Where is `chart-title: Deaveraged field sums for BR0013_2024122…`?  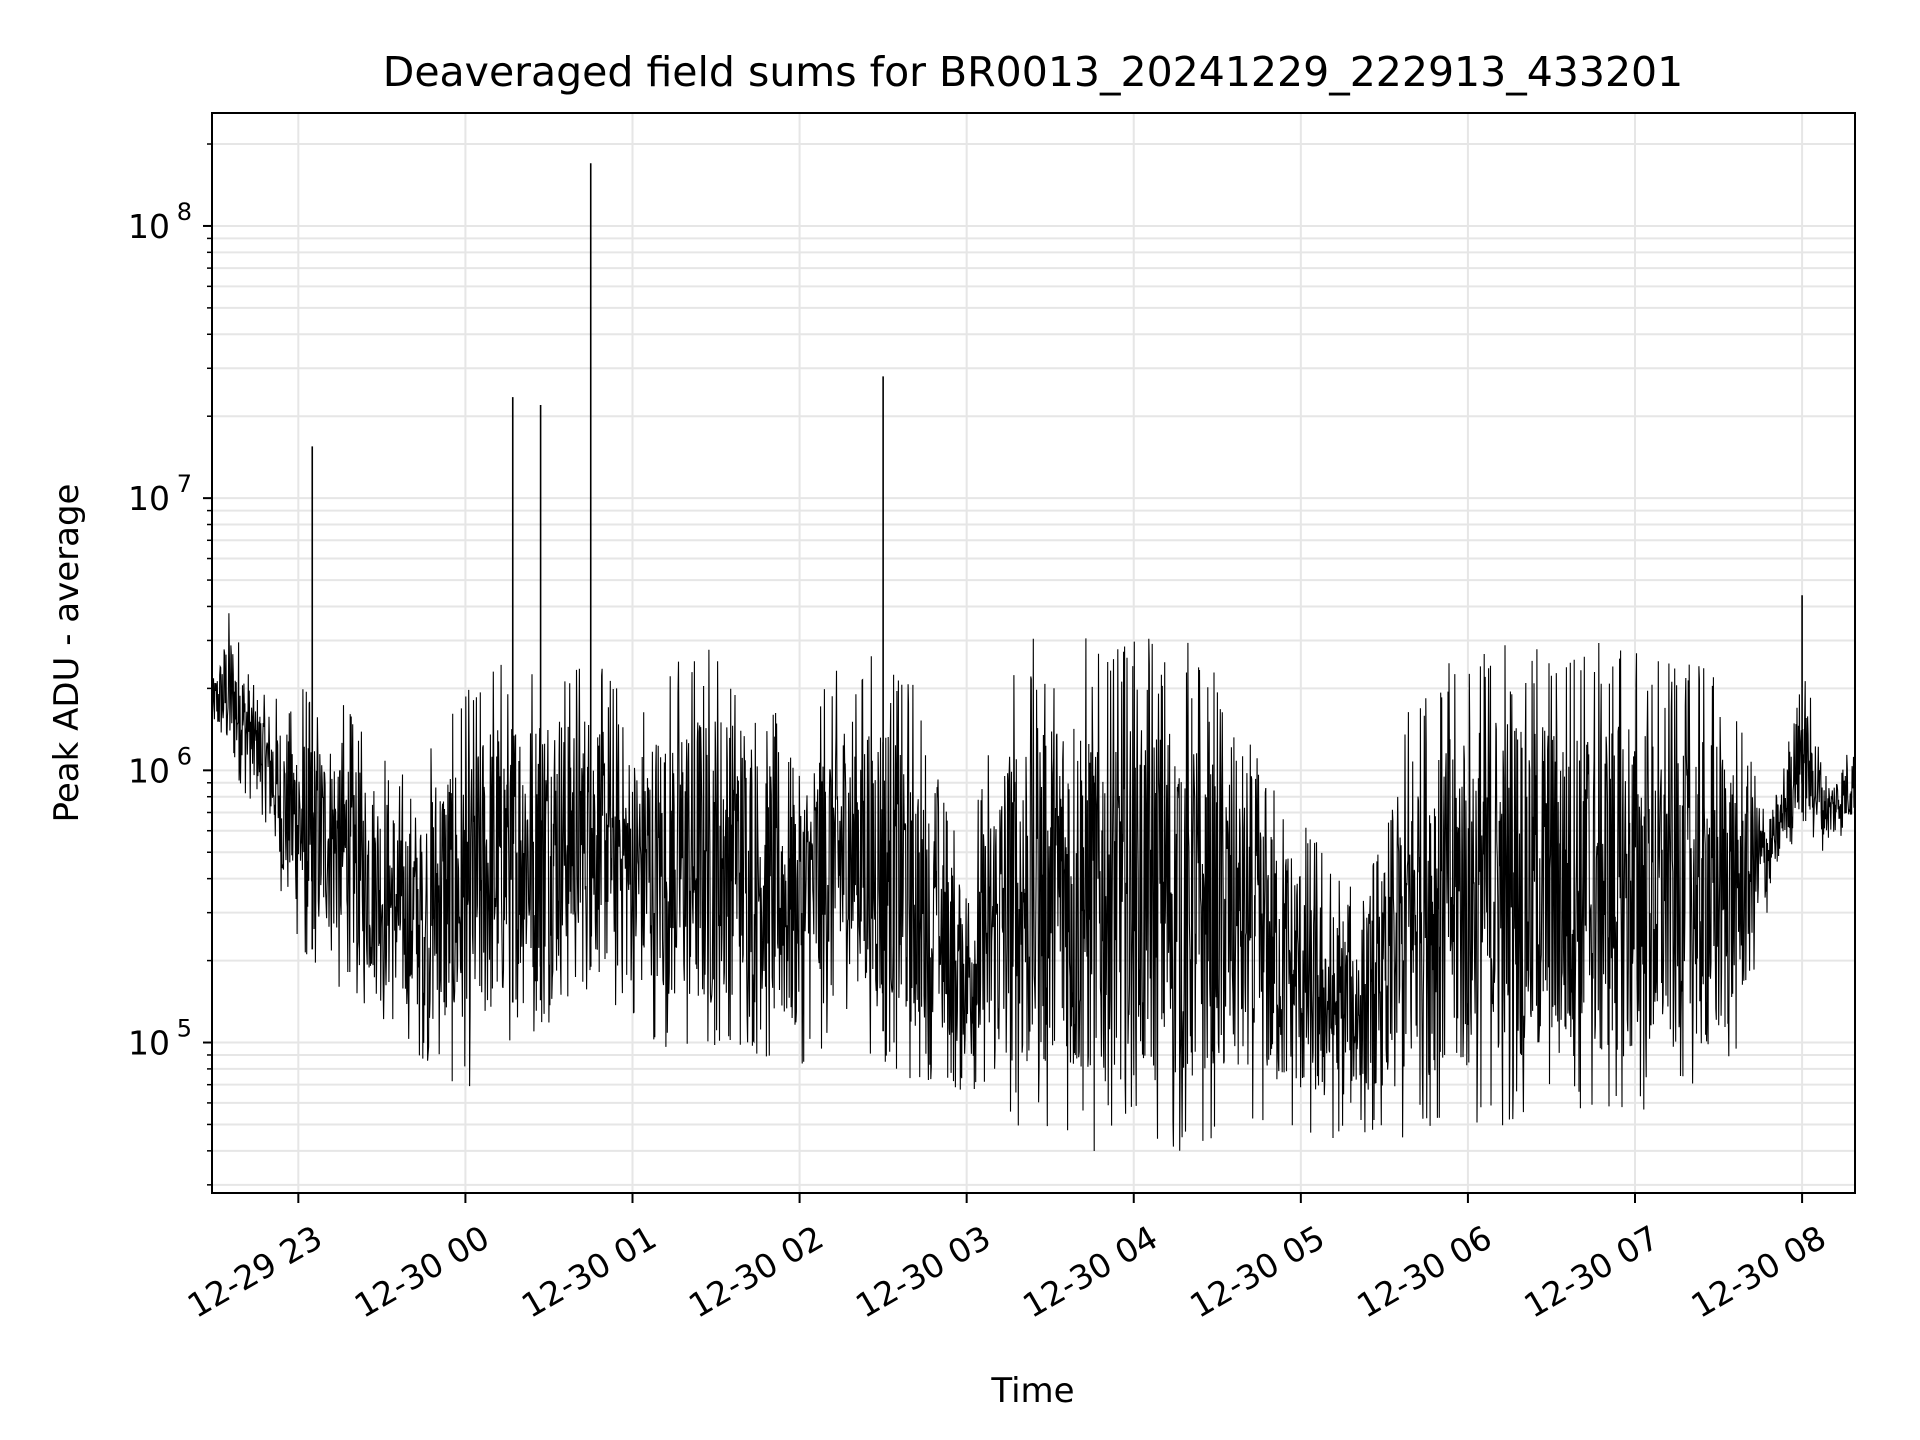 chart-title: Deaveraged field sums for BR0013_2024122… is located at coordinates (1033, 72).